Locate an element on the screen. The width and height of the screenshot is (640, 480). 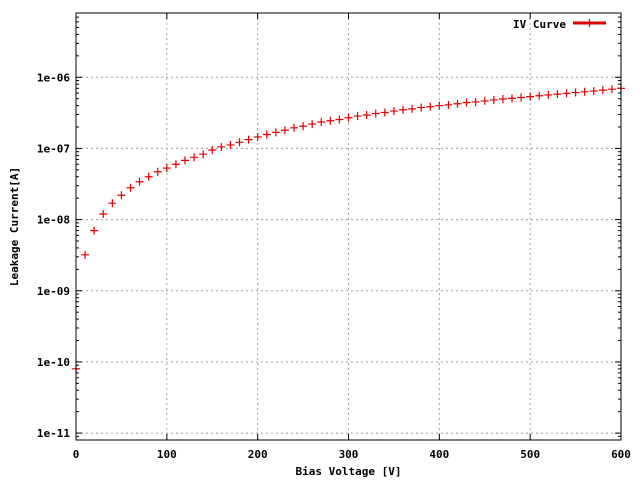
x-tick-label: 300 is located at coordinates (349, 454).